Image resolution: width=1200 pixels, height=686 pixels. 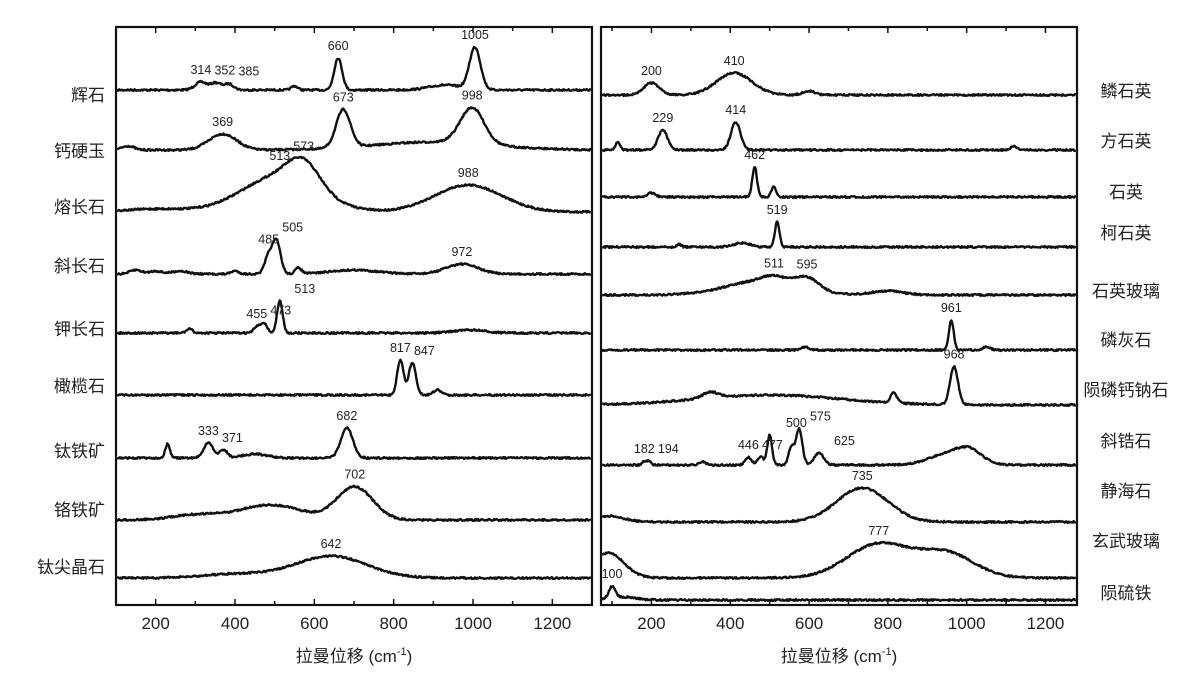 What do you see at coordinates (1126, 390) in the screenshot?
I see `series-name: 陨磷钙钠石` at bounding box center [1126, 390].